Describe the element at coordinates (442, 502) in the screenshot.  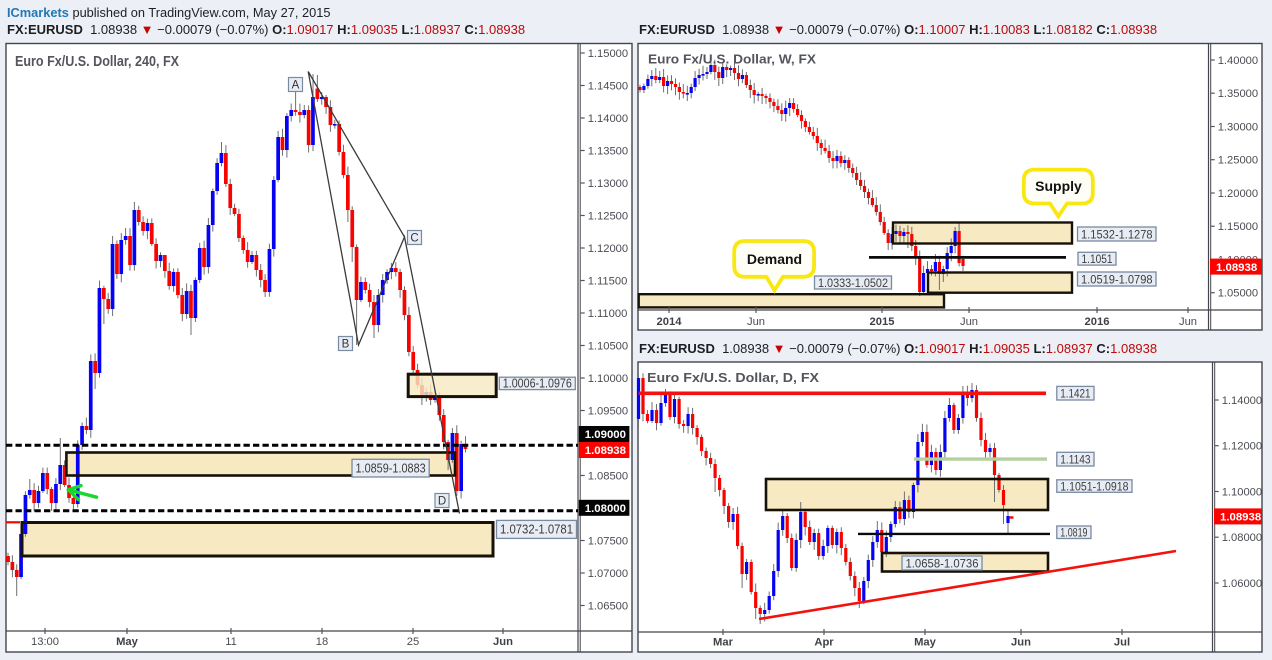
I see `svg-text: D` at that location.